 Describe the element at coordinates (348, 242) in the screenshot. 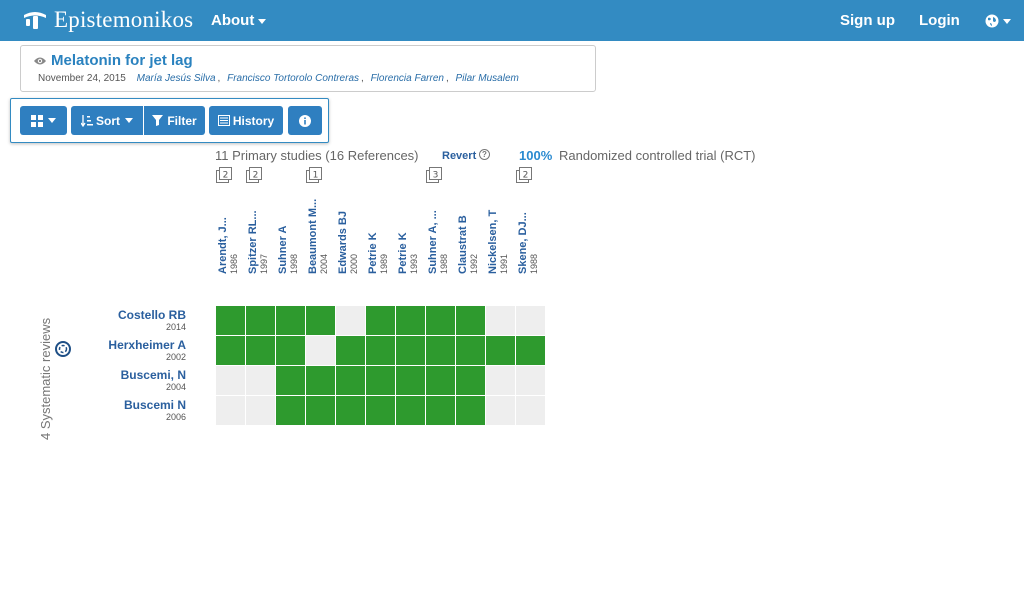

I see `study-column-label: Edwards BJ 2000` at that location.